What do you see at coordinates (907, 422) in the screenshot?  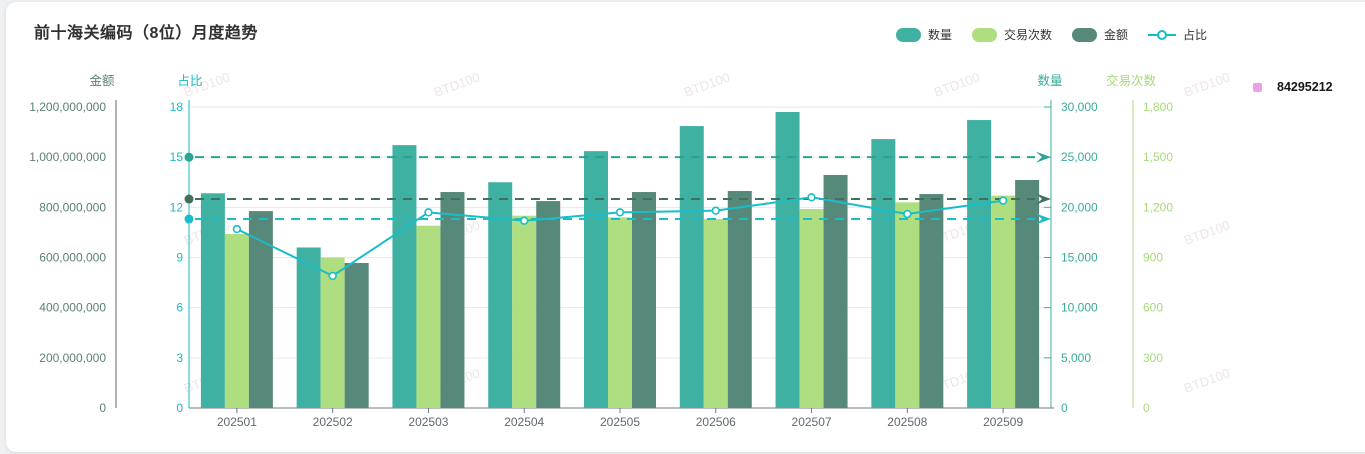 I see `x-axis-label: 202508` at bounding box center [907, 422].